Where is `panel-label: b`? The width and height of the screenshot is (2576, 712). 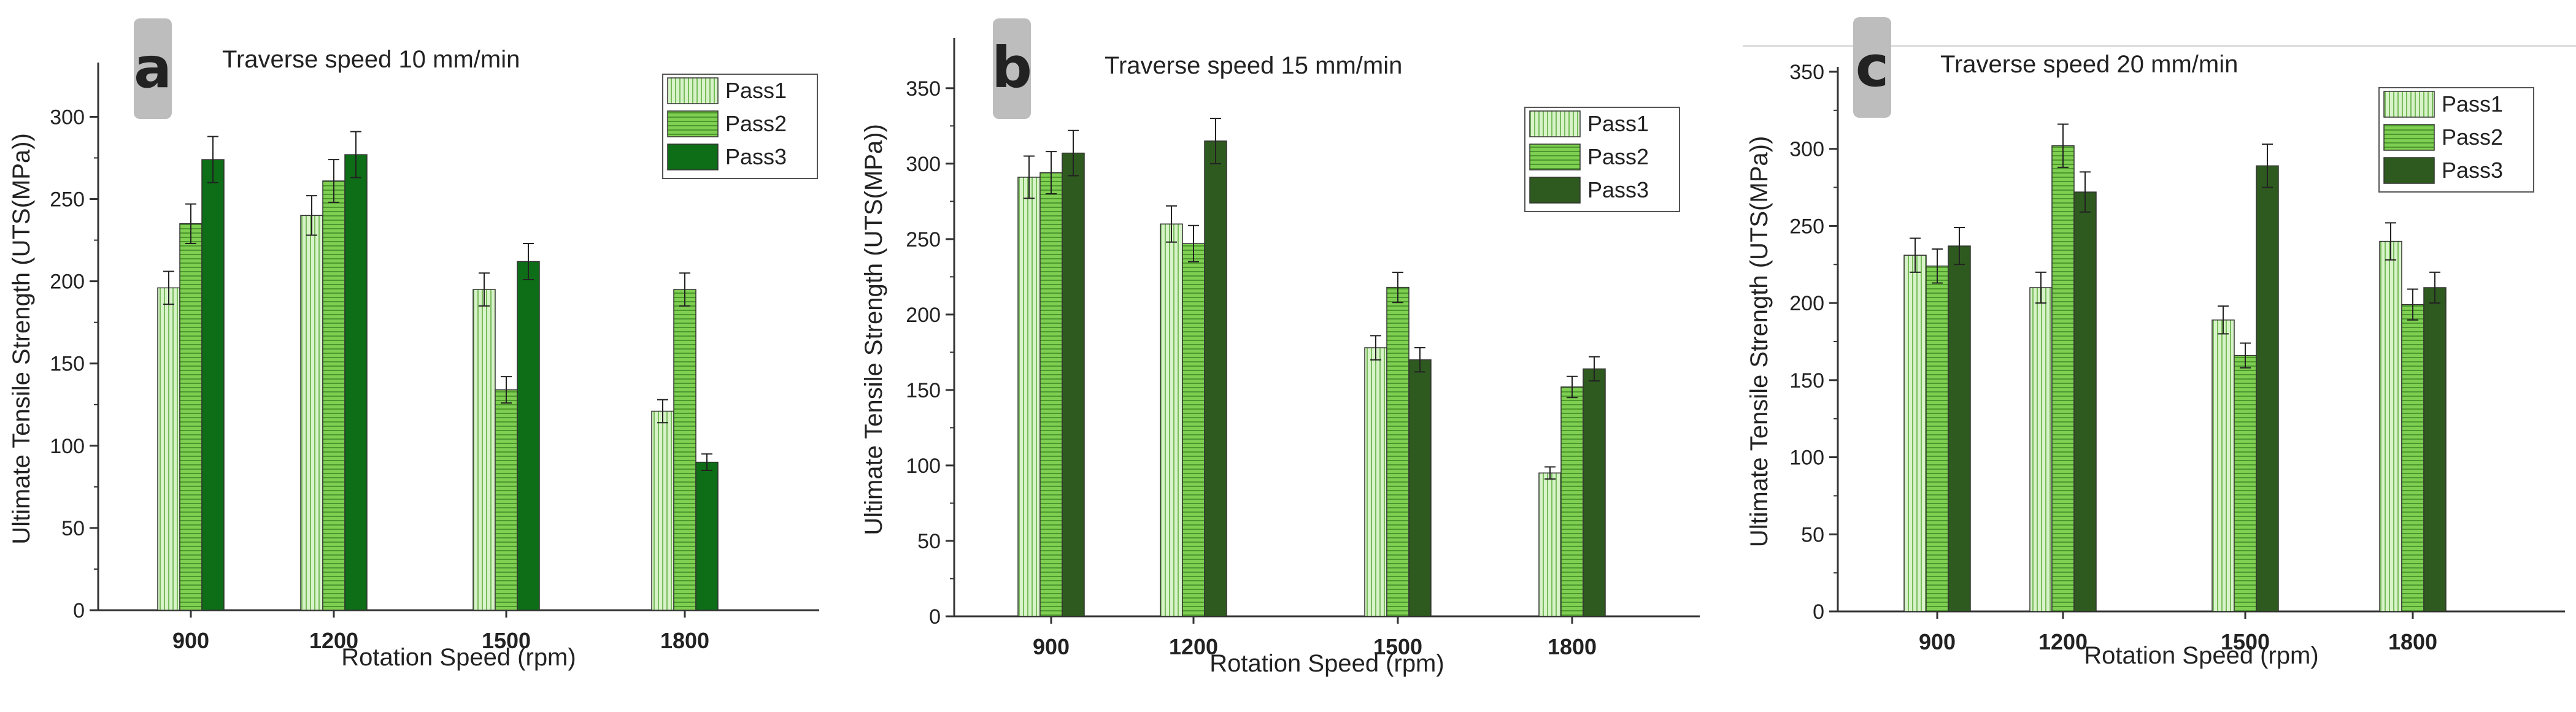
panel-label: b is located at coordinates (1012, 68).